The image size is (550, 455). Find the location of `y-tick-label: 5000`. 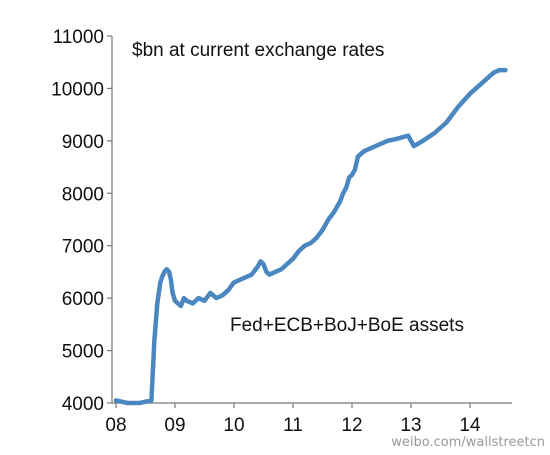

y-tick-label: 5000 is located at coordinates (83, 352).